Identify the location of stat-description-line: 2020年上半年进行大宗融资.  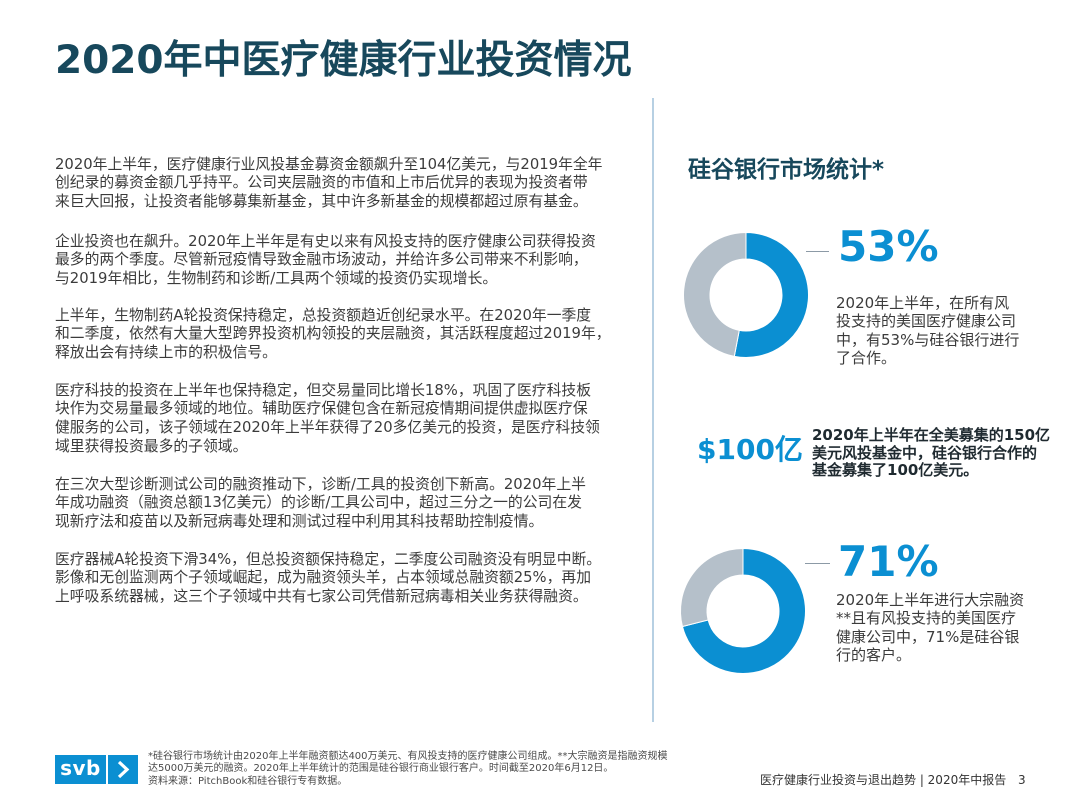
(930, 599).